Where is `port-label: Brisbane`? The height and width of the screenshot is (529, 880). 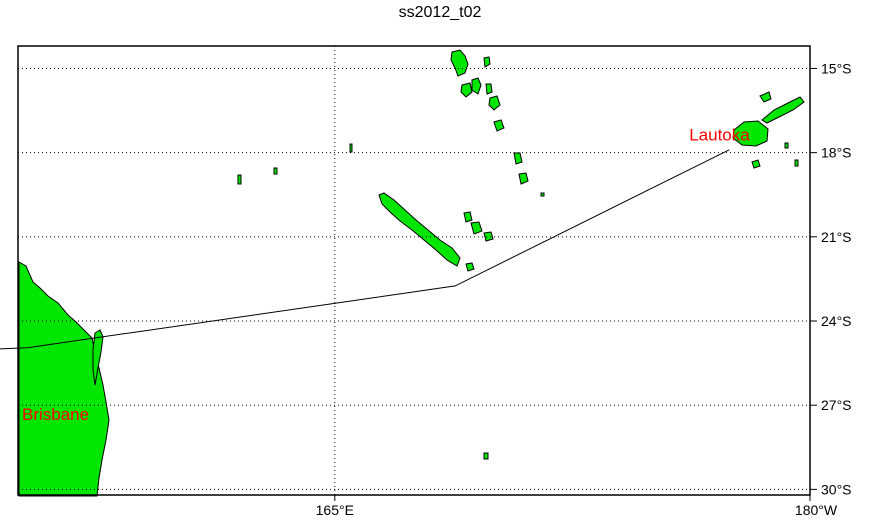 port-label: Brisbane is located at coordinates (55, 414).